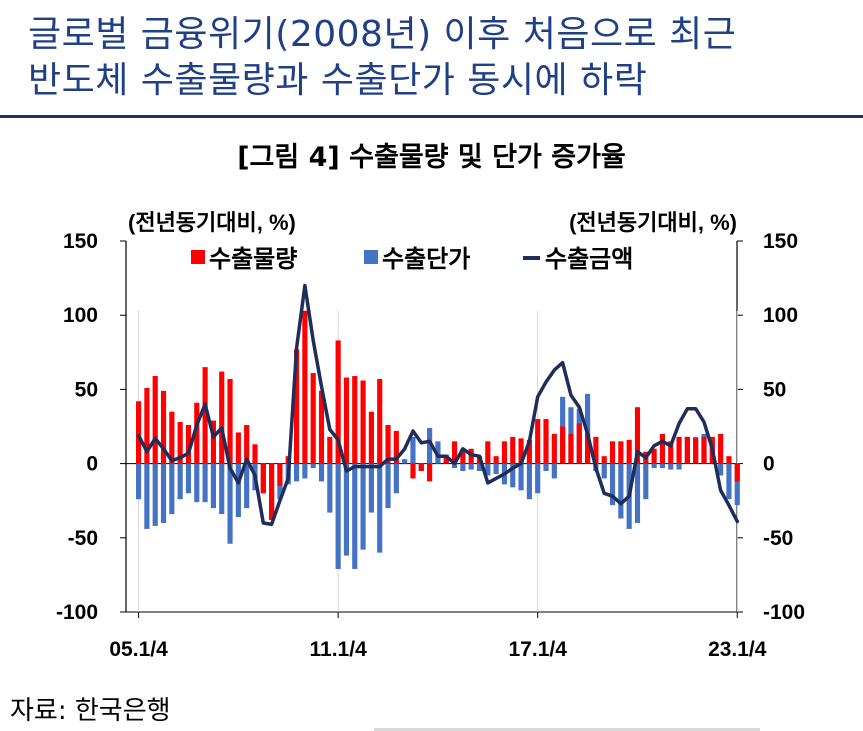 The width and height of the screenshot is (863, 731). Describe the element at coordinates (80, 315) in the screenshot. I see `y-tick-label-left: 100` at that location.